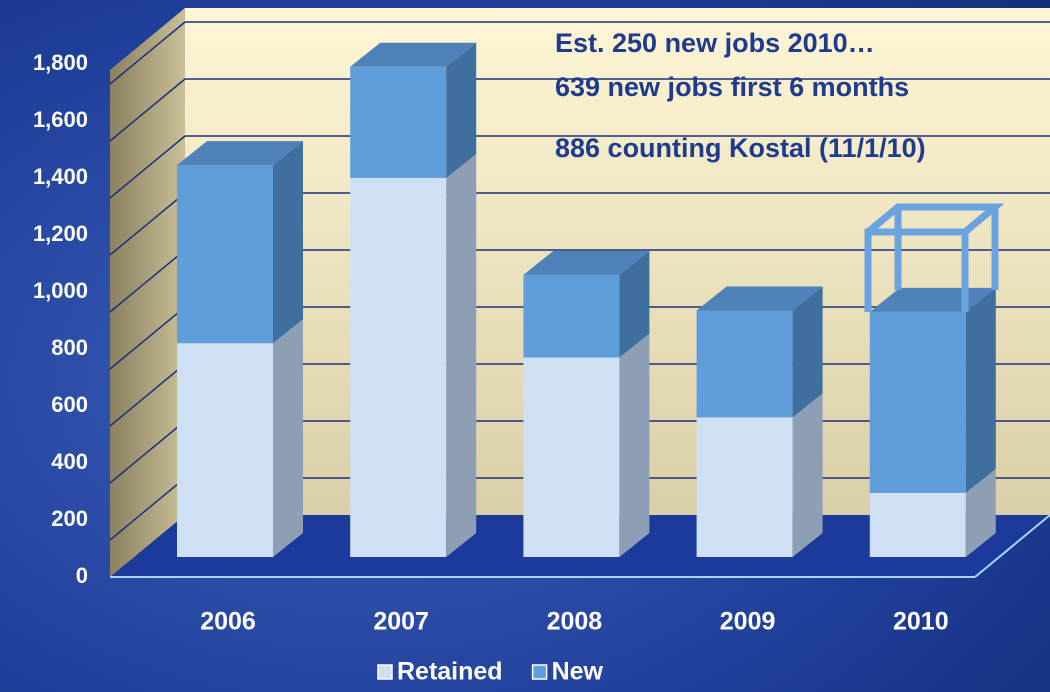 The image size is (1050, 692). Describe the element at coordinates (1012, 546) in the screenshot. I see `floor-edge` at that location.